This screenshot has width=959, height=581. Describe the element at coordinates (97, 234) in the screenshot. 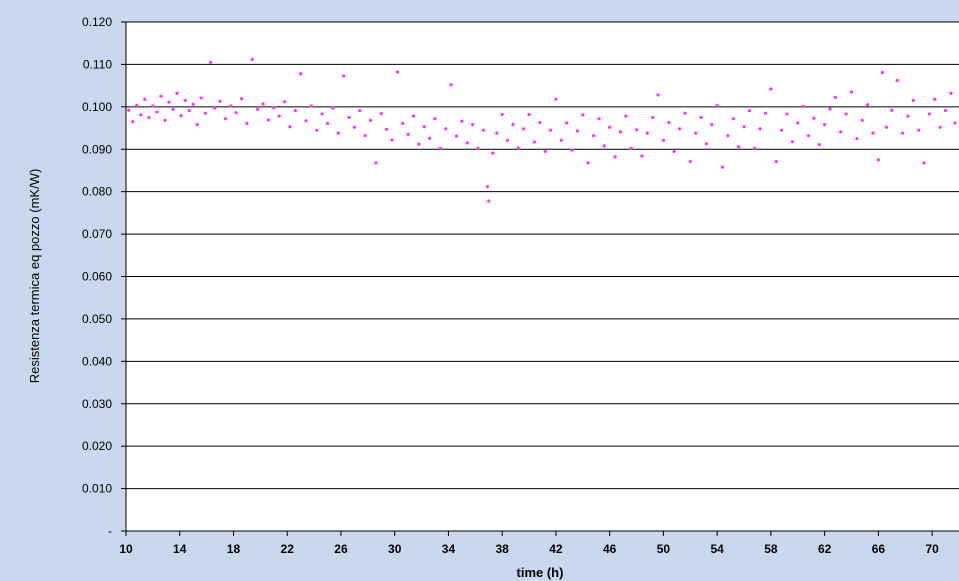

I see `y-tick-label: 0.070` at that location.